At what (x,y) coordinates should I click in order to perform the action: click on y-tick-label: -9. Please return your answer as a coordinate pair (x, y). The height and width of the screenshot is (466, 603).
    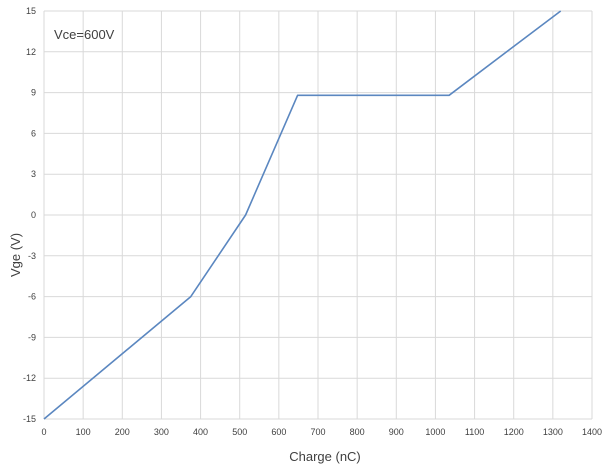
    Looking at the image, I should click on (32, 337).